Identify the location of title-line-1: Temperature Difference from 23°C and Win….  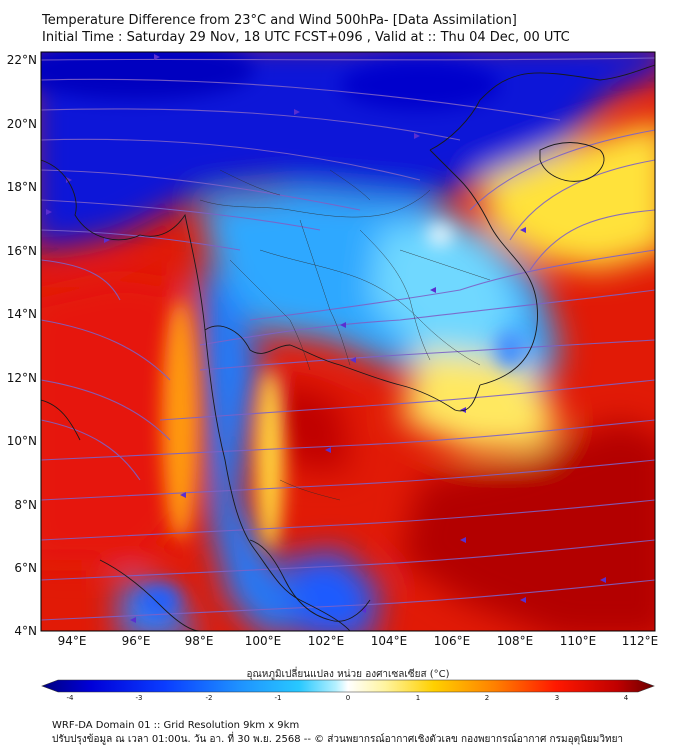
(279, 20).